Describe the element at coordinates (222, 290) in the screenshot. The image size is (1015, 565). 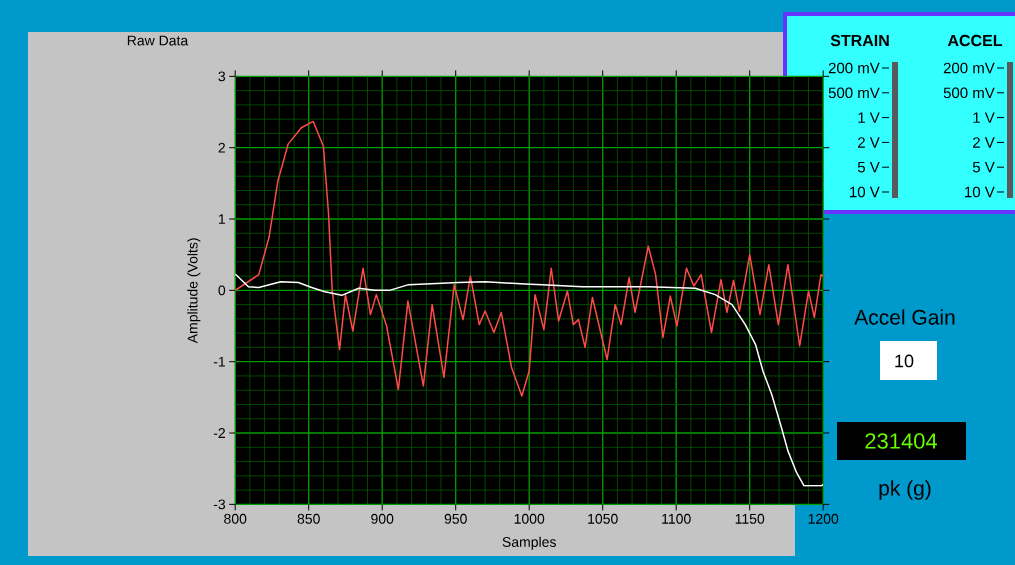
I see `y-tick-label: 0` at that location.